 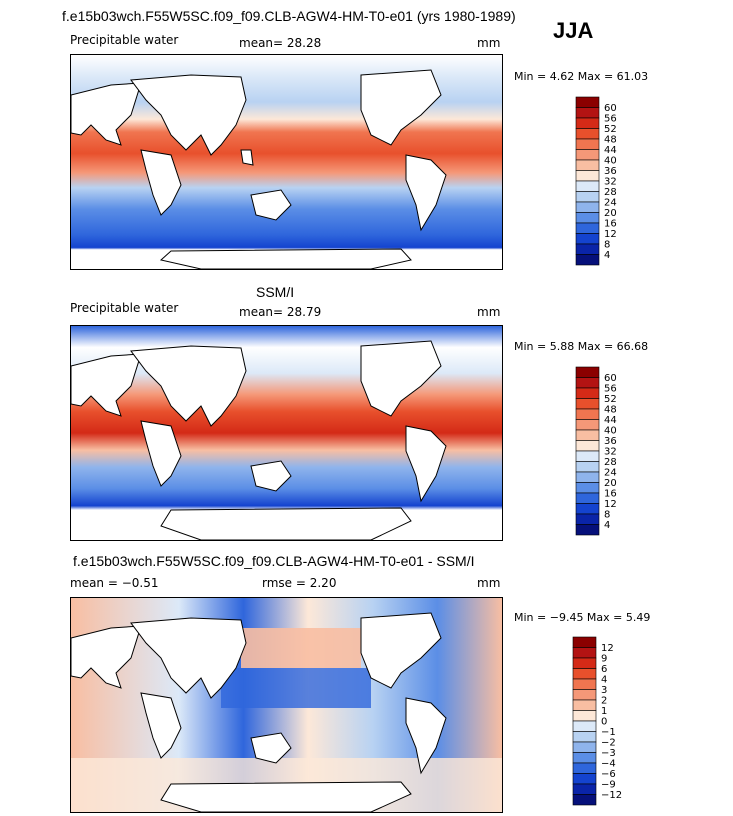 I want to click on panel-3-colorbar: 12 9 6 4 3 2 1 0 −1 −2 −3 −4 −6 −9 −12, so click(x=602, y=721).